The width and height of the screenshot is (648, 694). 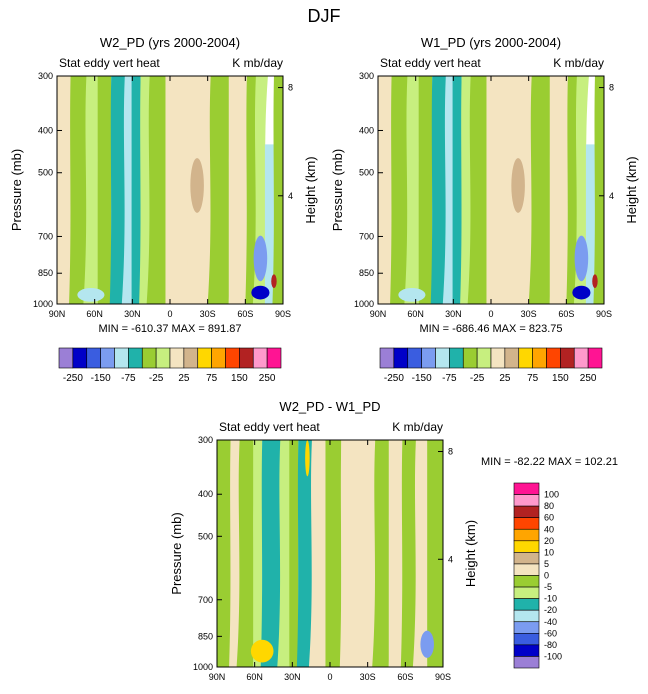 What do you see at coordinates (329, 406) in the screenshot?
I see `panel-title: W2_PD - W1_PD` at bounding box center [329, 406].